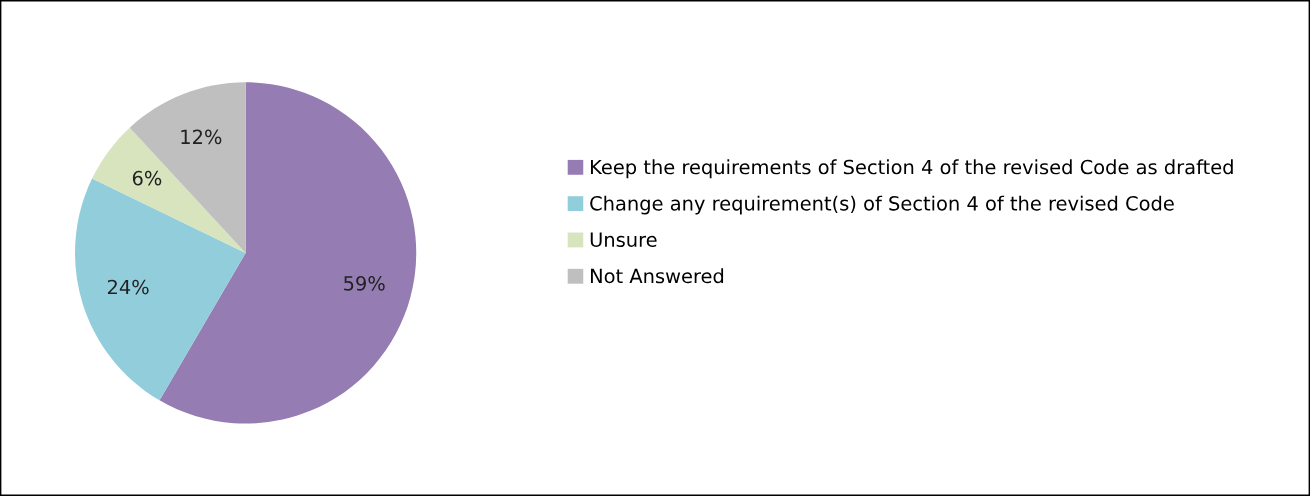 This screenshot has width=1310, height=496. I want to click on data-label: 12%, so click(201, 137).